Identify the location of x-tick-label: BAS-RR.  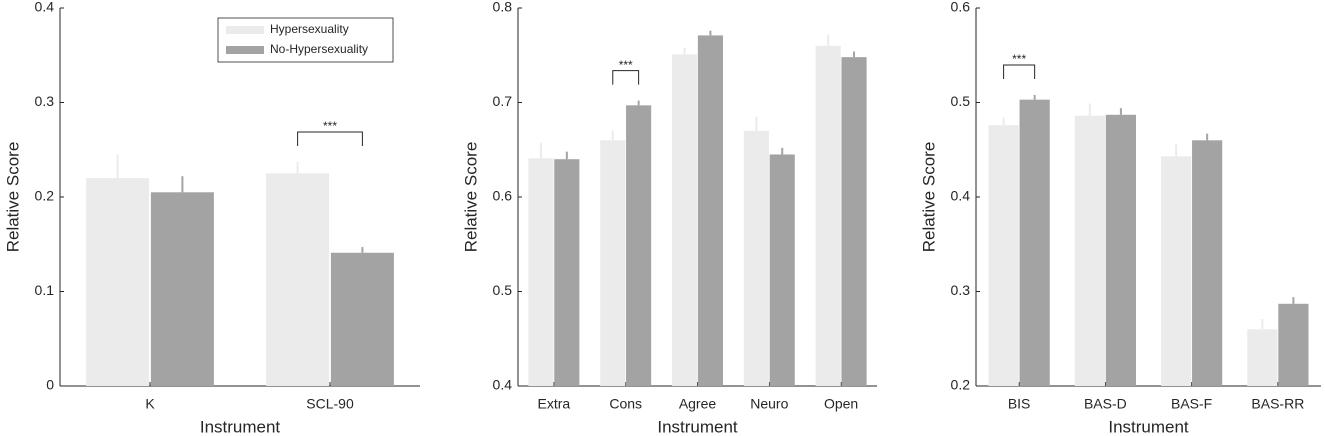
(1277, 404).